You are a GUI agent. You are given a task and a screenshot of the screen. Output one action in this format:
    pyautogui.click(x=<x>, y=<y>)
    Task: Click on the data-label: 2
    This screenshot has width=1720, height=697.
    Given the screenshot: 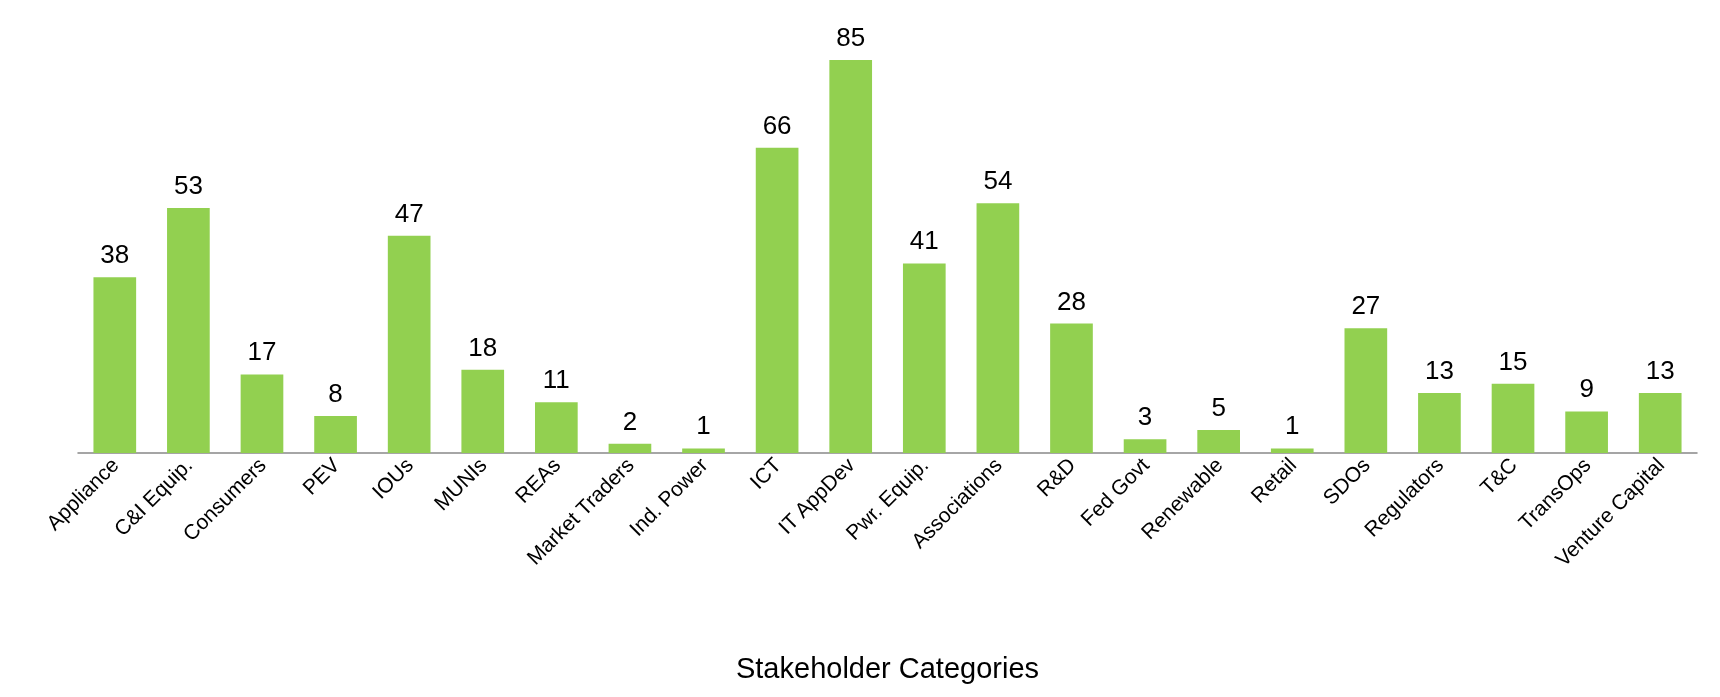 What is the action you would take?
    pyautogui.click(x=630, y=420)
    